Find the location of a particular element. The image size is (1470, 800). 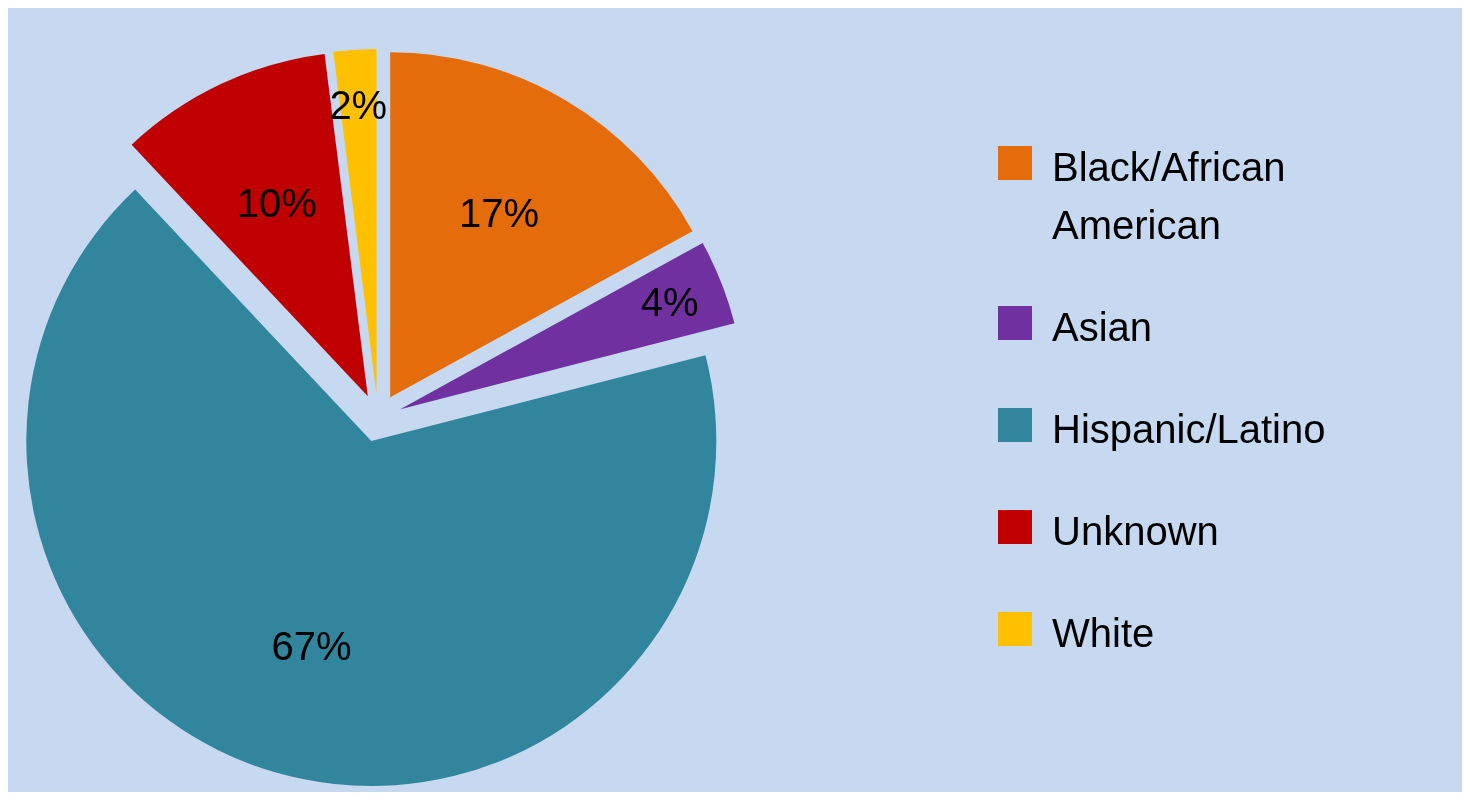

legend-label: Hispanic/Latino is located at coordinates (1189, 429).